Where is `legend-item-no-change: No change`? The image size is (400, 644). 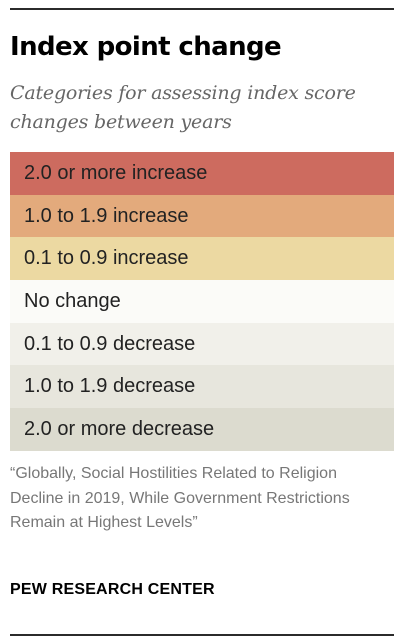 legend-item-no-change: No change is located at coordinates (202, 301).